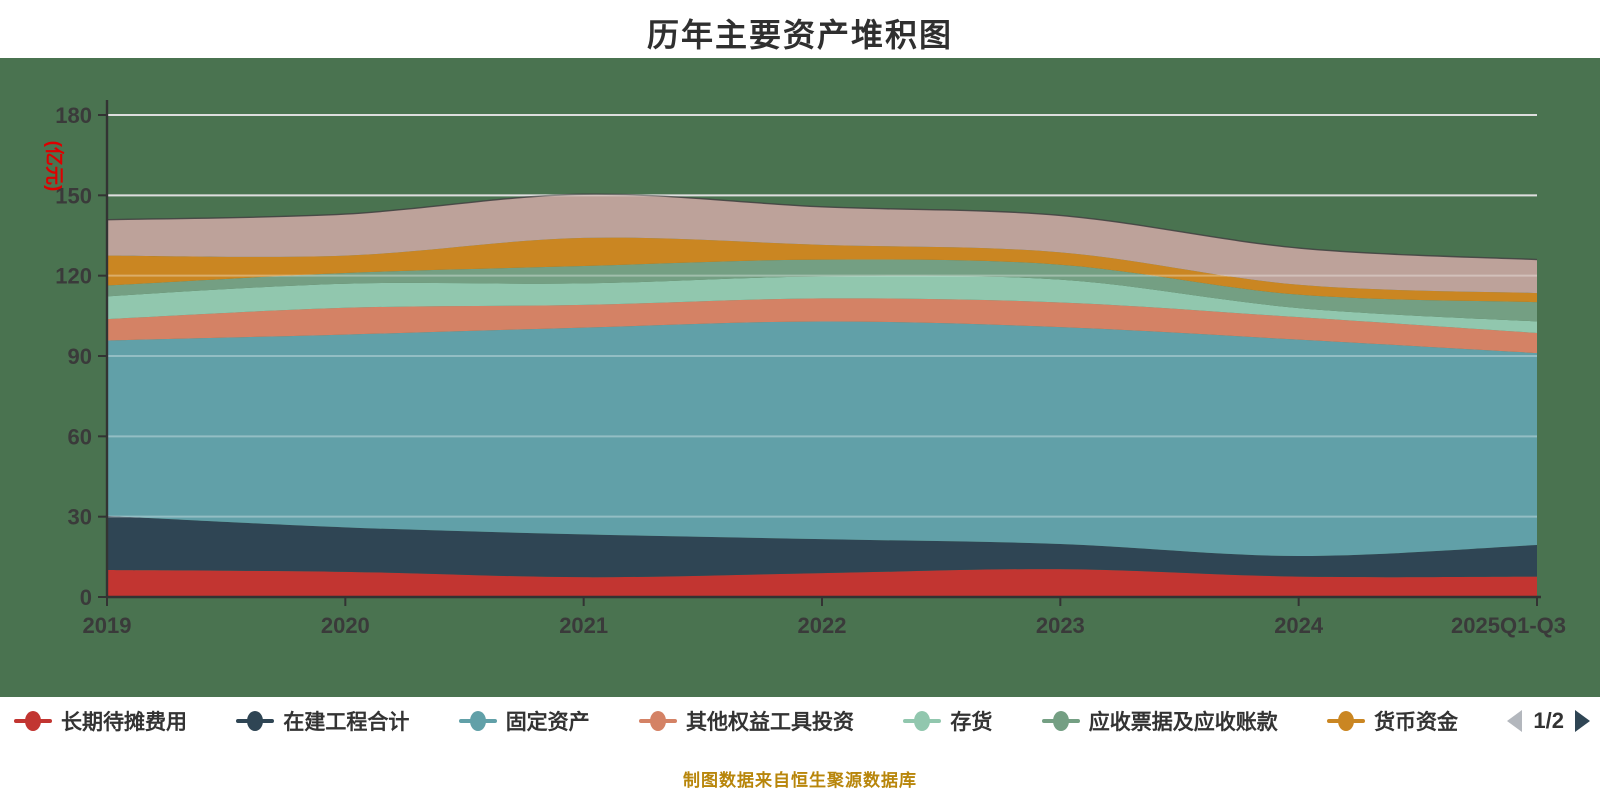  Describe the element at coordinates (107, 625) in the screenshot. I see `x-axis-label-2019: 2019` at that location.